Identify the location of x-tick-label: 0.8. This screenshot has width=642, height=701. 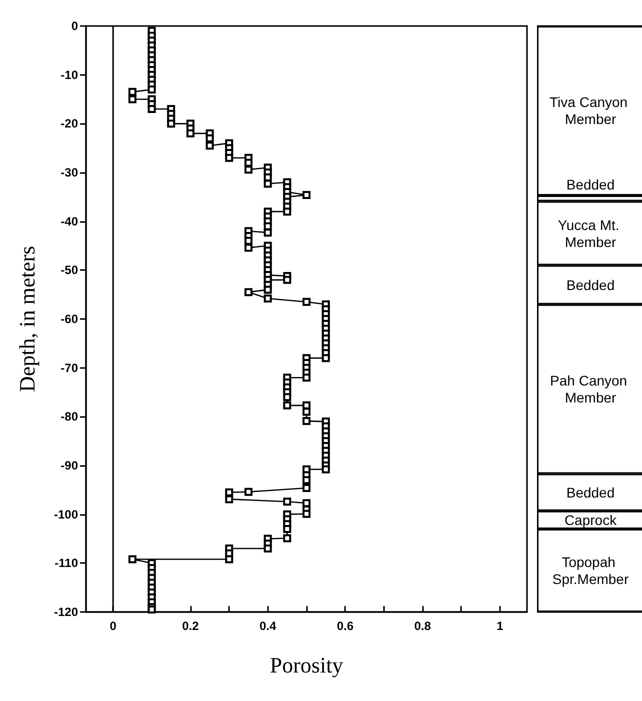
(423, 626).